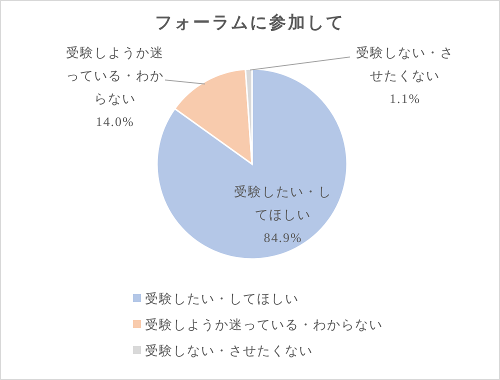 This screenshot has width=500, height=380. I want to click on data-label: 14.0%, so click(115, 122).